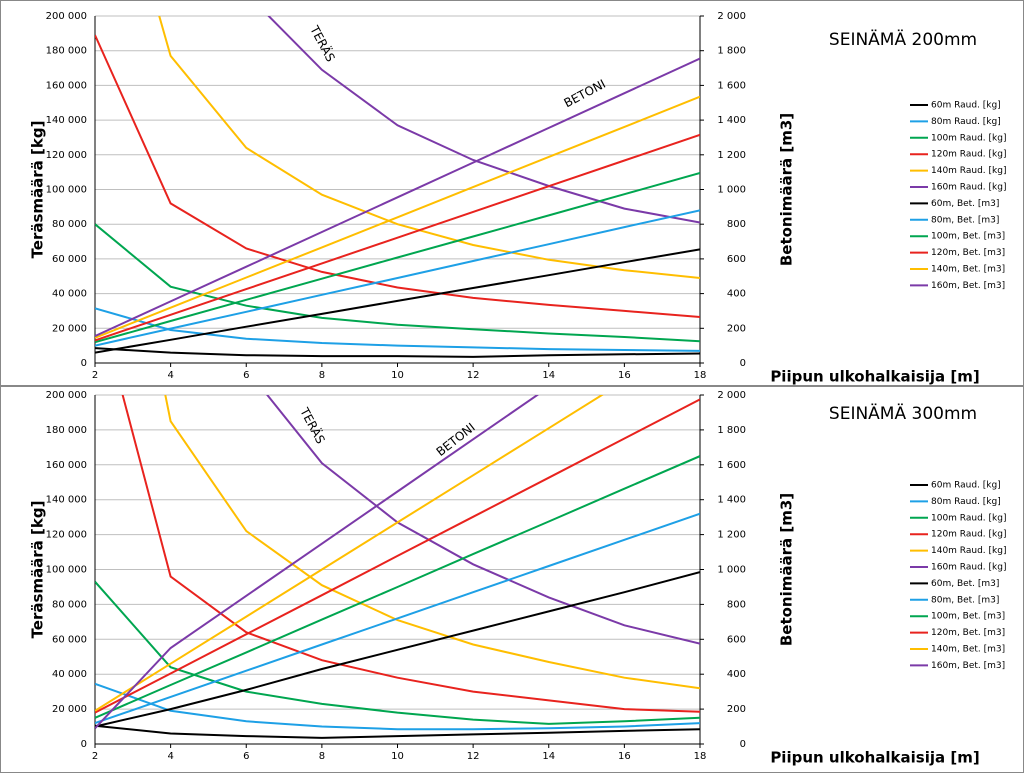 Image resolution: width=1024 pixels, height=773 pixels. What do you see at coordinates (700, 756) in the screenshot?
I see `x-tick-label: 18` at bounding box center [700, 756].